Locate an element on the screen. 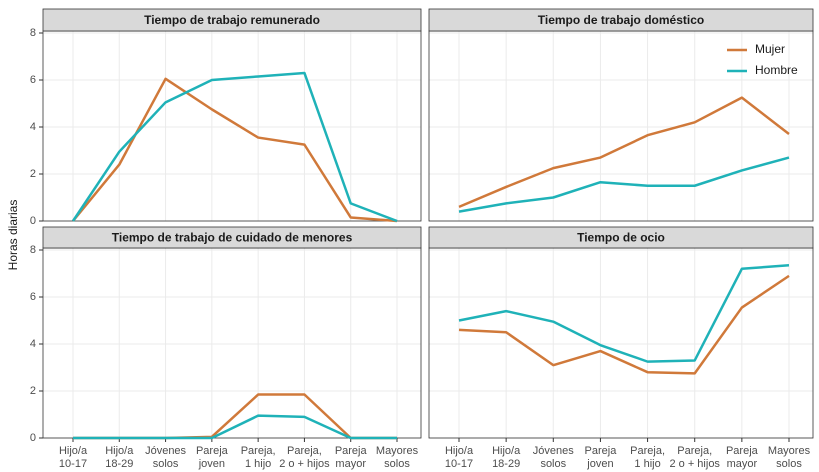  panel-title: Tiempo de ocio is located at coordinates (621, 238).